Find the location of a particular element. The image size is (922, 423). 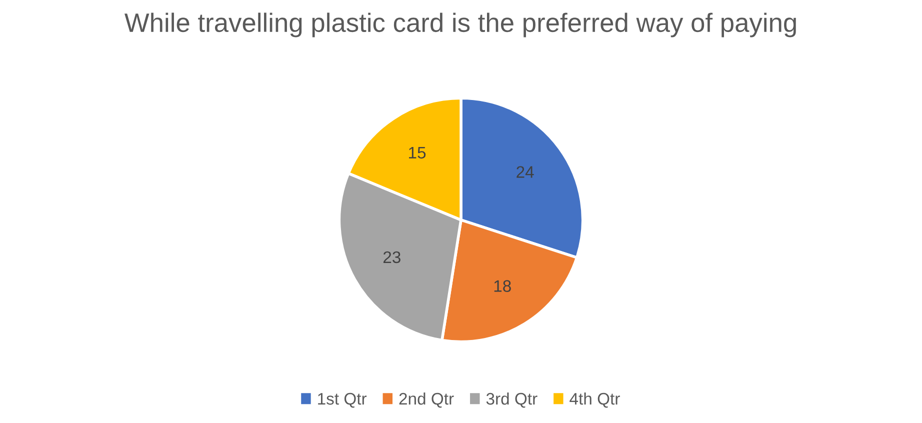

data-label: 15 is located at coordinates (417, 152).